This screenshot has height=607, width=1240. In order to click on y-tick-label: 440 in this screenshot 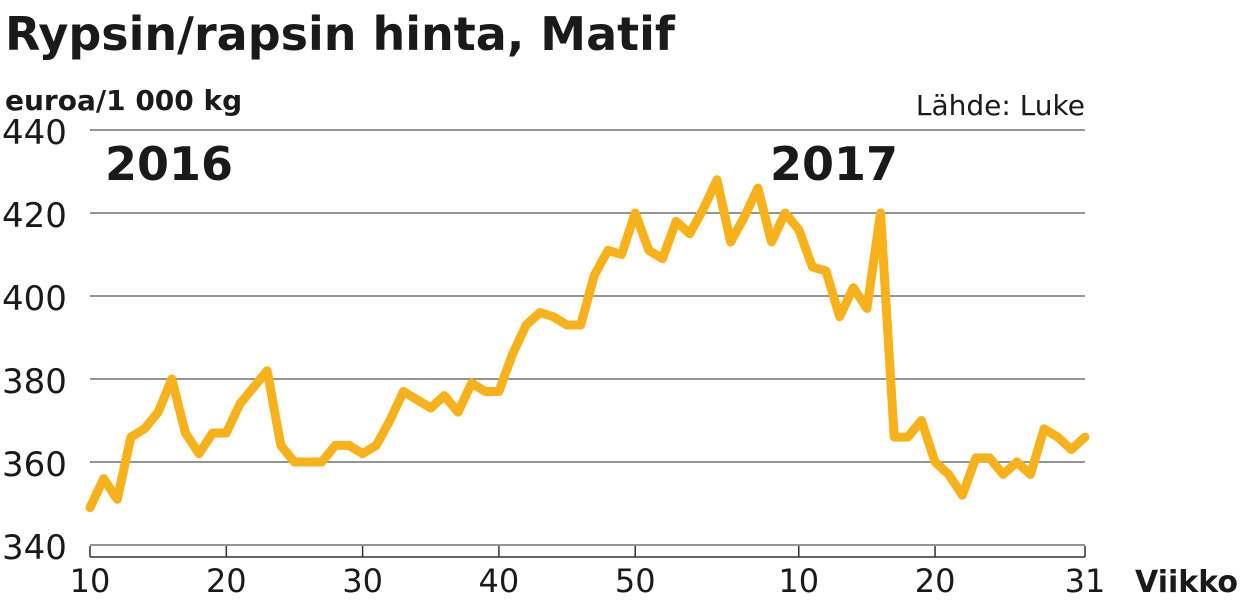, I will do `click(34, 133)`.